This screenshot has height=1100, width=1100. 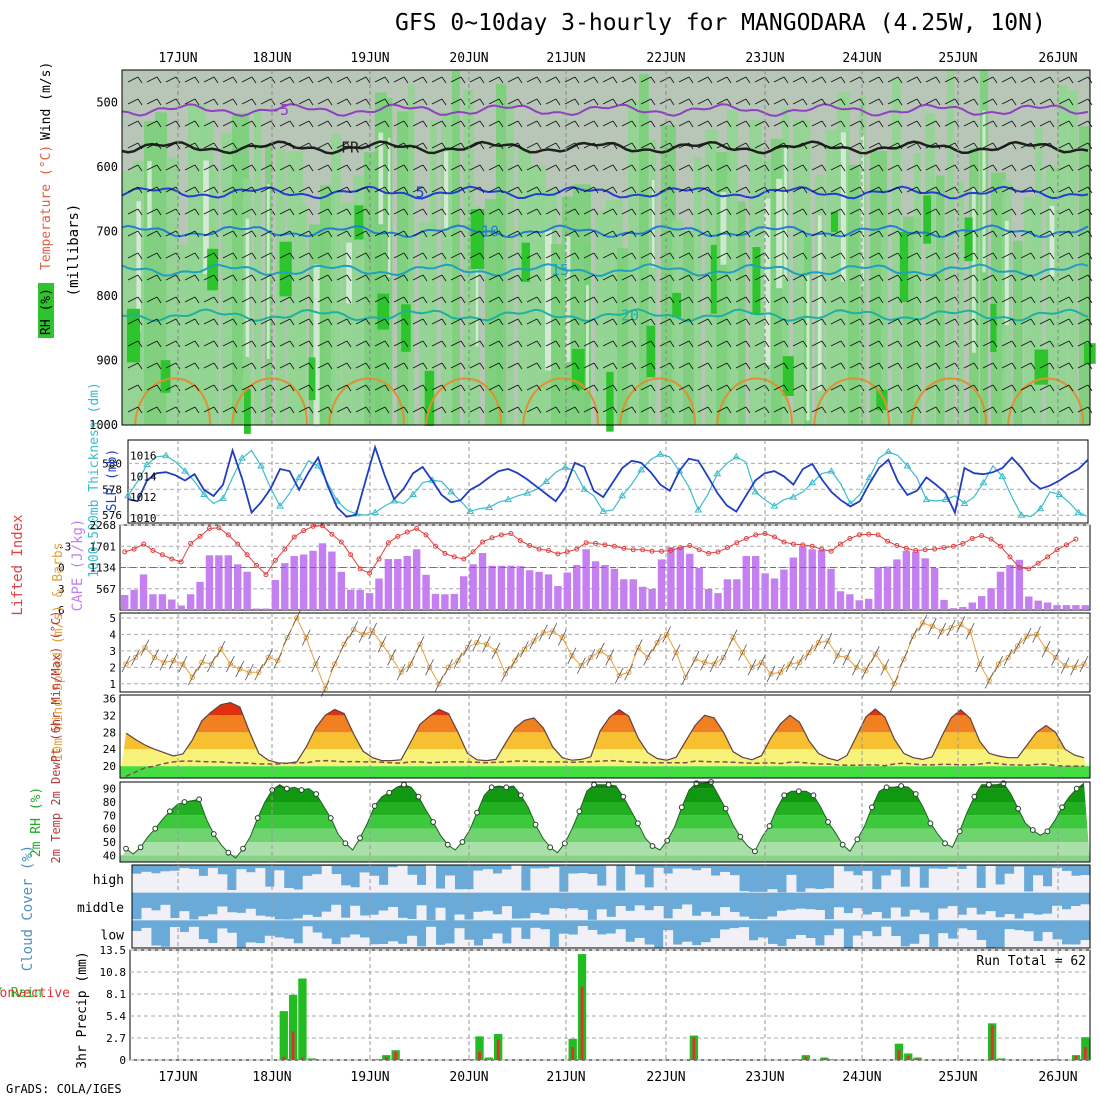 What do you see at coordinates (446, 189) in the screenshot?
I see `rh-dry-patch` at bounding box center [446, 189].